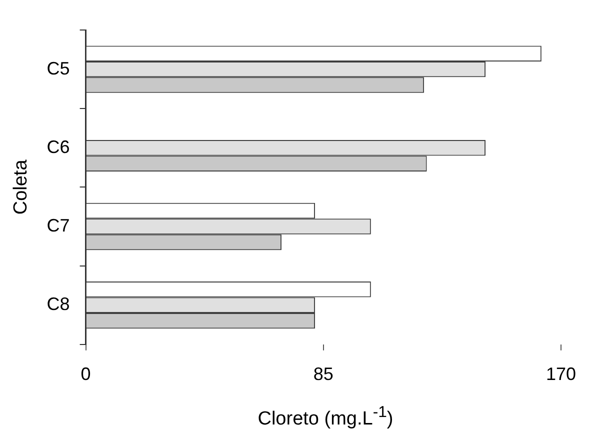  Describe the element at coordinates (58, 146) in the screenshot. I see `y-tick-label: C6` at that location.